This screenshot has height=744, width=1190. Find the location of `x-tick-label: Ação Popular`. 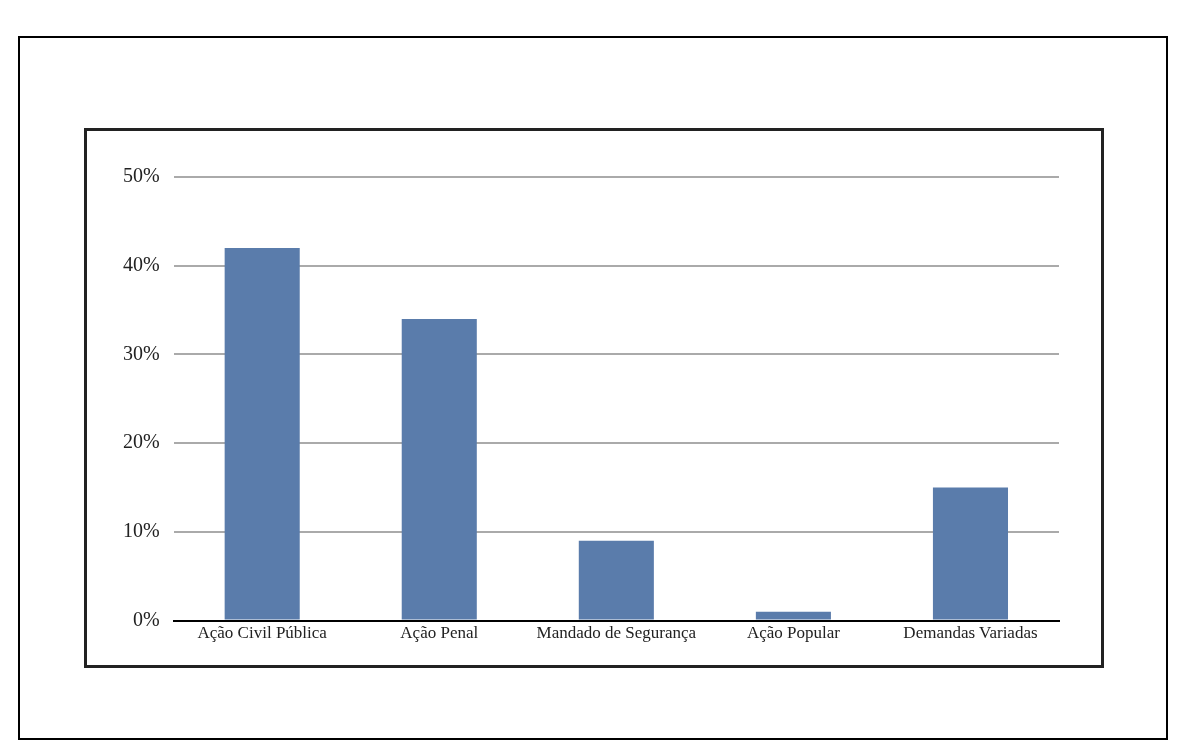

x-tick-label: Ação Popular is located at coordinates (793, 633).